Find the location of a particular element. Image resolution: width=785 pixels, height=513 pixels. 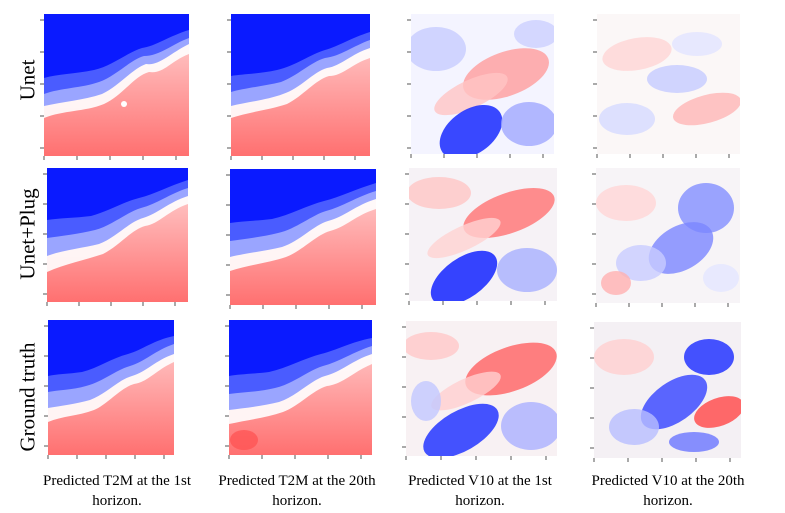

panel-unetplug-v10-20th is located at coordinates (668, 235).